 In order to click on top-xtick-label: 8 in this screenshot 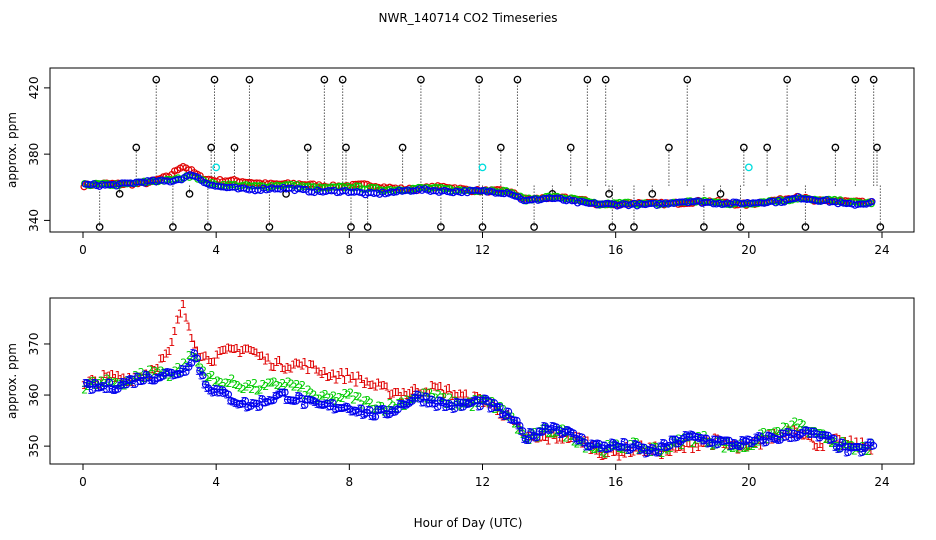, I will do `click(350, 250)`.